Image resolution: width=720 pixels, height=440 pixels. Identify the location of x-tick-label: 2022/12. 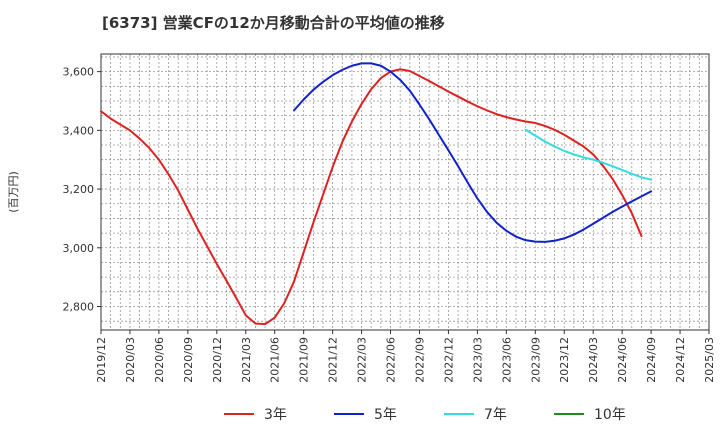
(448, 360).